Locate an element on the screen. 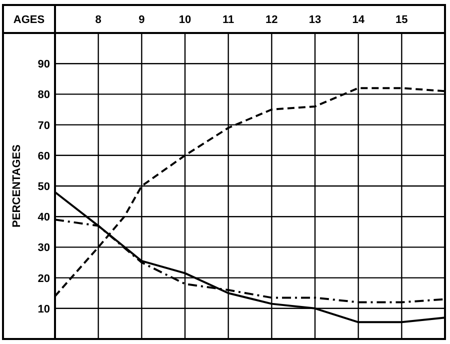  x-tick-label: 13 is located at coordinates (315, 20).